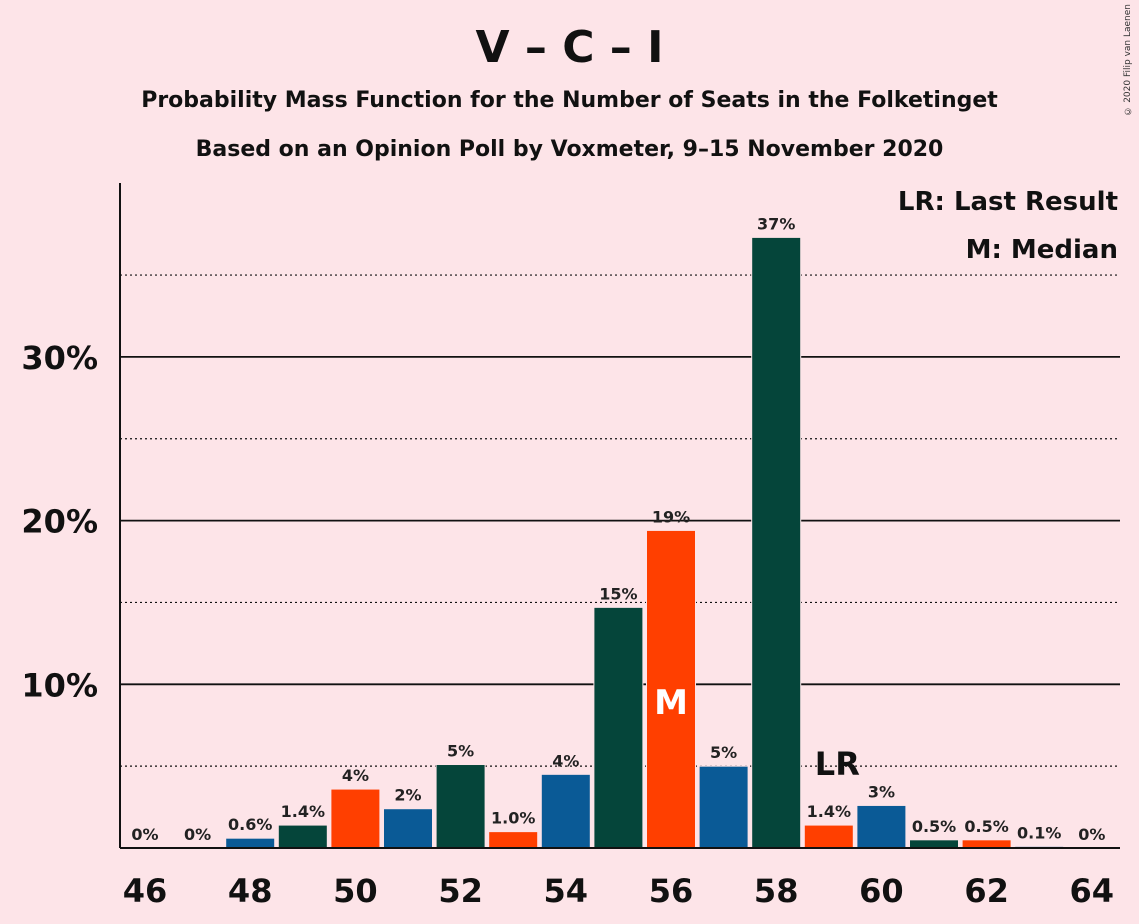 The width and height of the screenshot is (1139, 924). What do you see at coordinates (1039, 832) in the screenshot?
I see `bar-value-label: 0.1%` at bounding box center [1039, 832].